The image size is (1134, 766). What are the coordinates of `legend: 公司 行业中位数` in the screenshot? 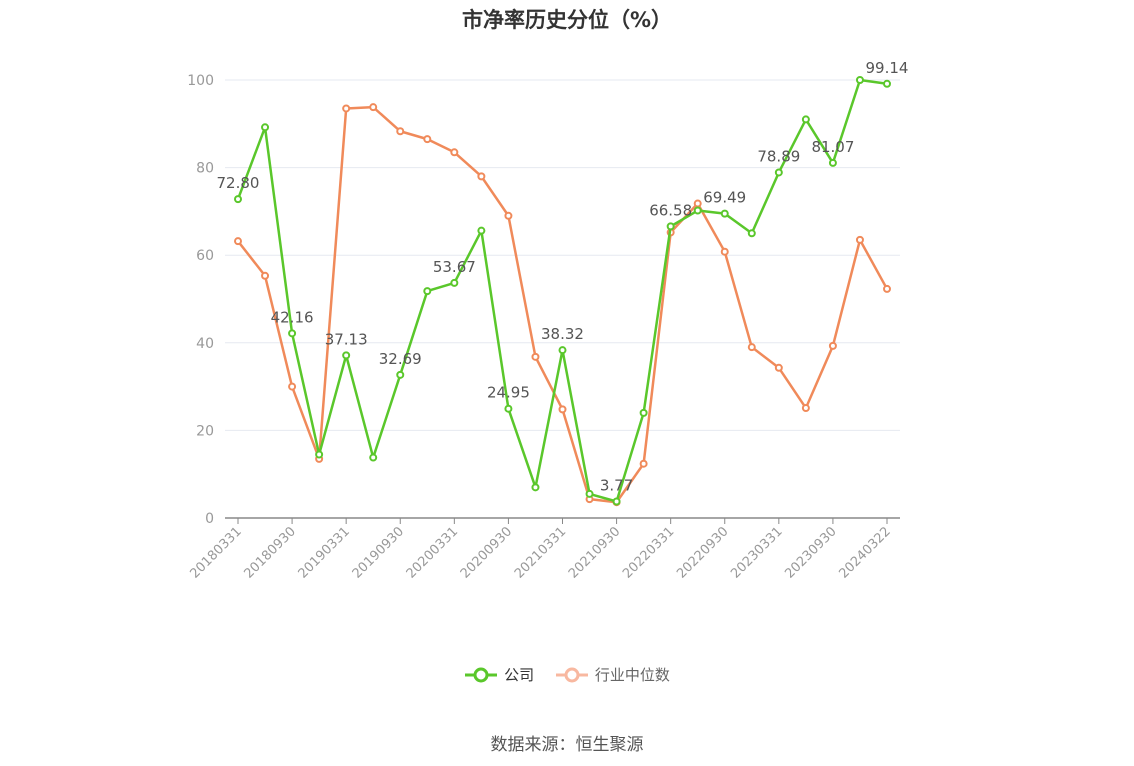 It's located at (567, 675).